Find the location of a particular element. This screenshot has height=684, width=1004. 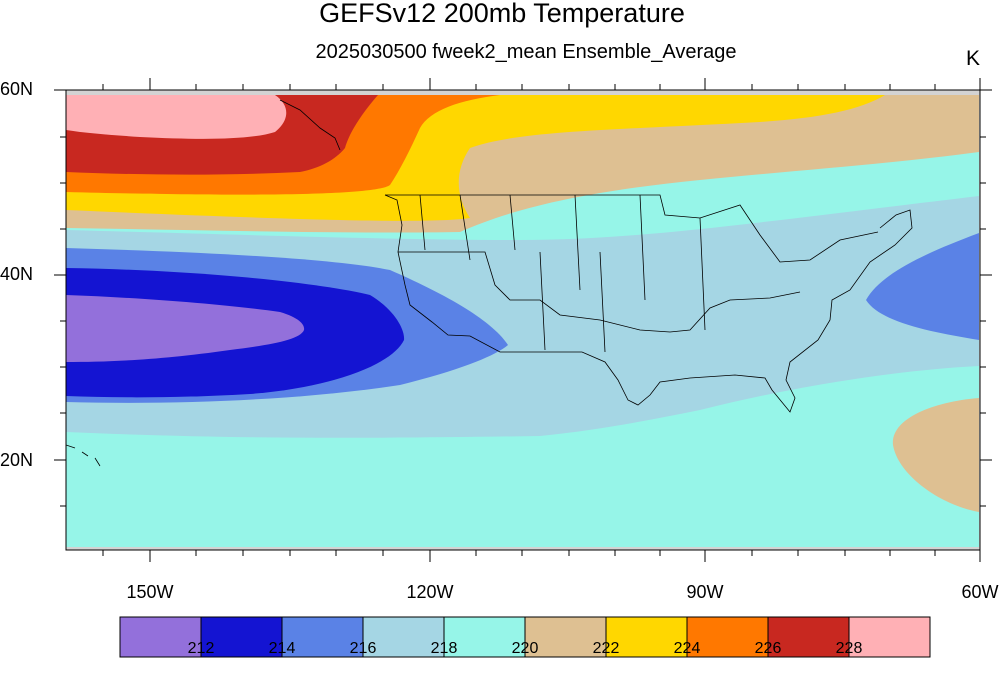

lat-label-40n: 40N is located at coordinates (17, 274).